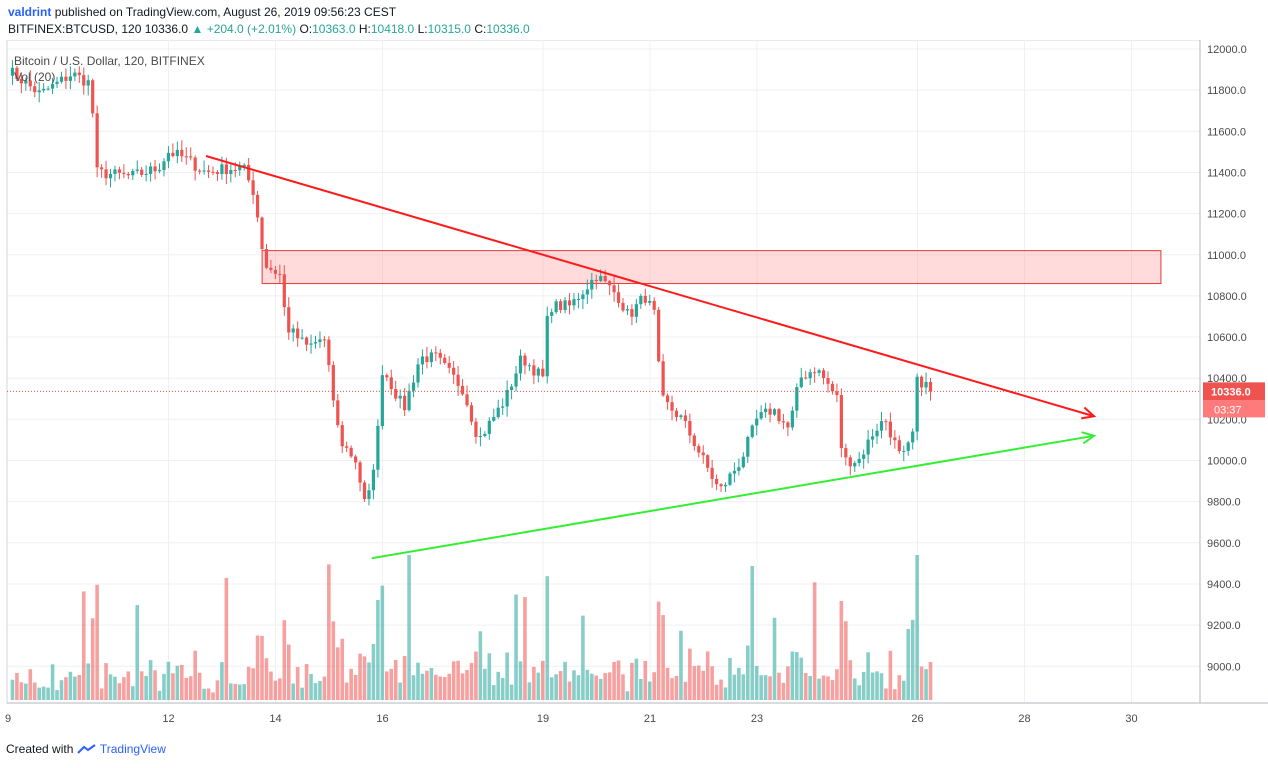  Describe the element at coordinates (109, 61) in the screenshot. I see `legend-title: Bitcoin / U.S. Dollar, 120, BITFINEX` at that location.